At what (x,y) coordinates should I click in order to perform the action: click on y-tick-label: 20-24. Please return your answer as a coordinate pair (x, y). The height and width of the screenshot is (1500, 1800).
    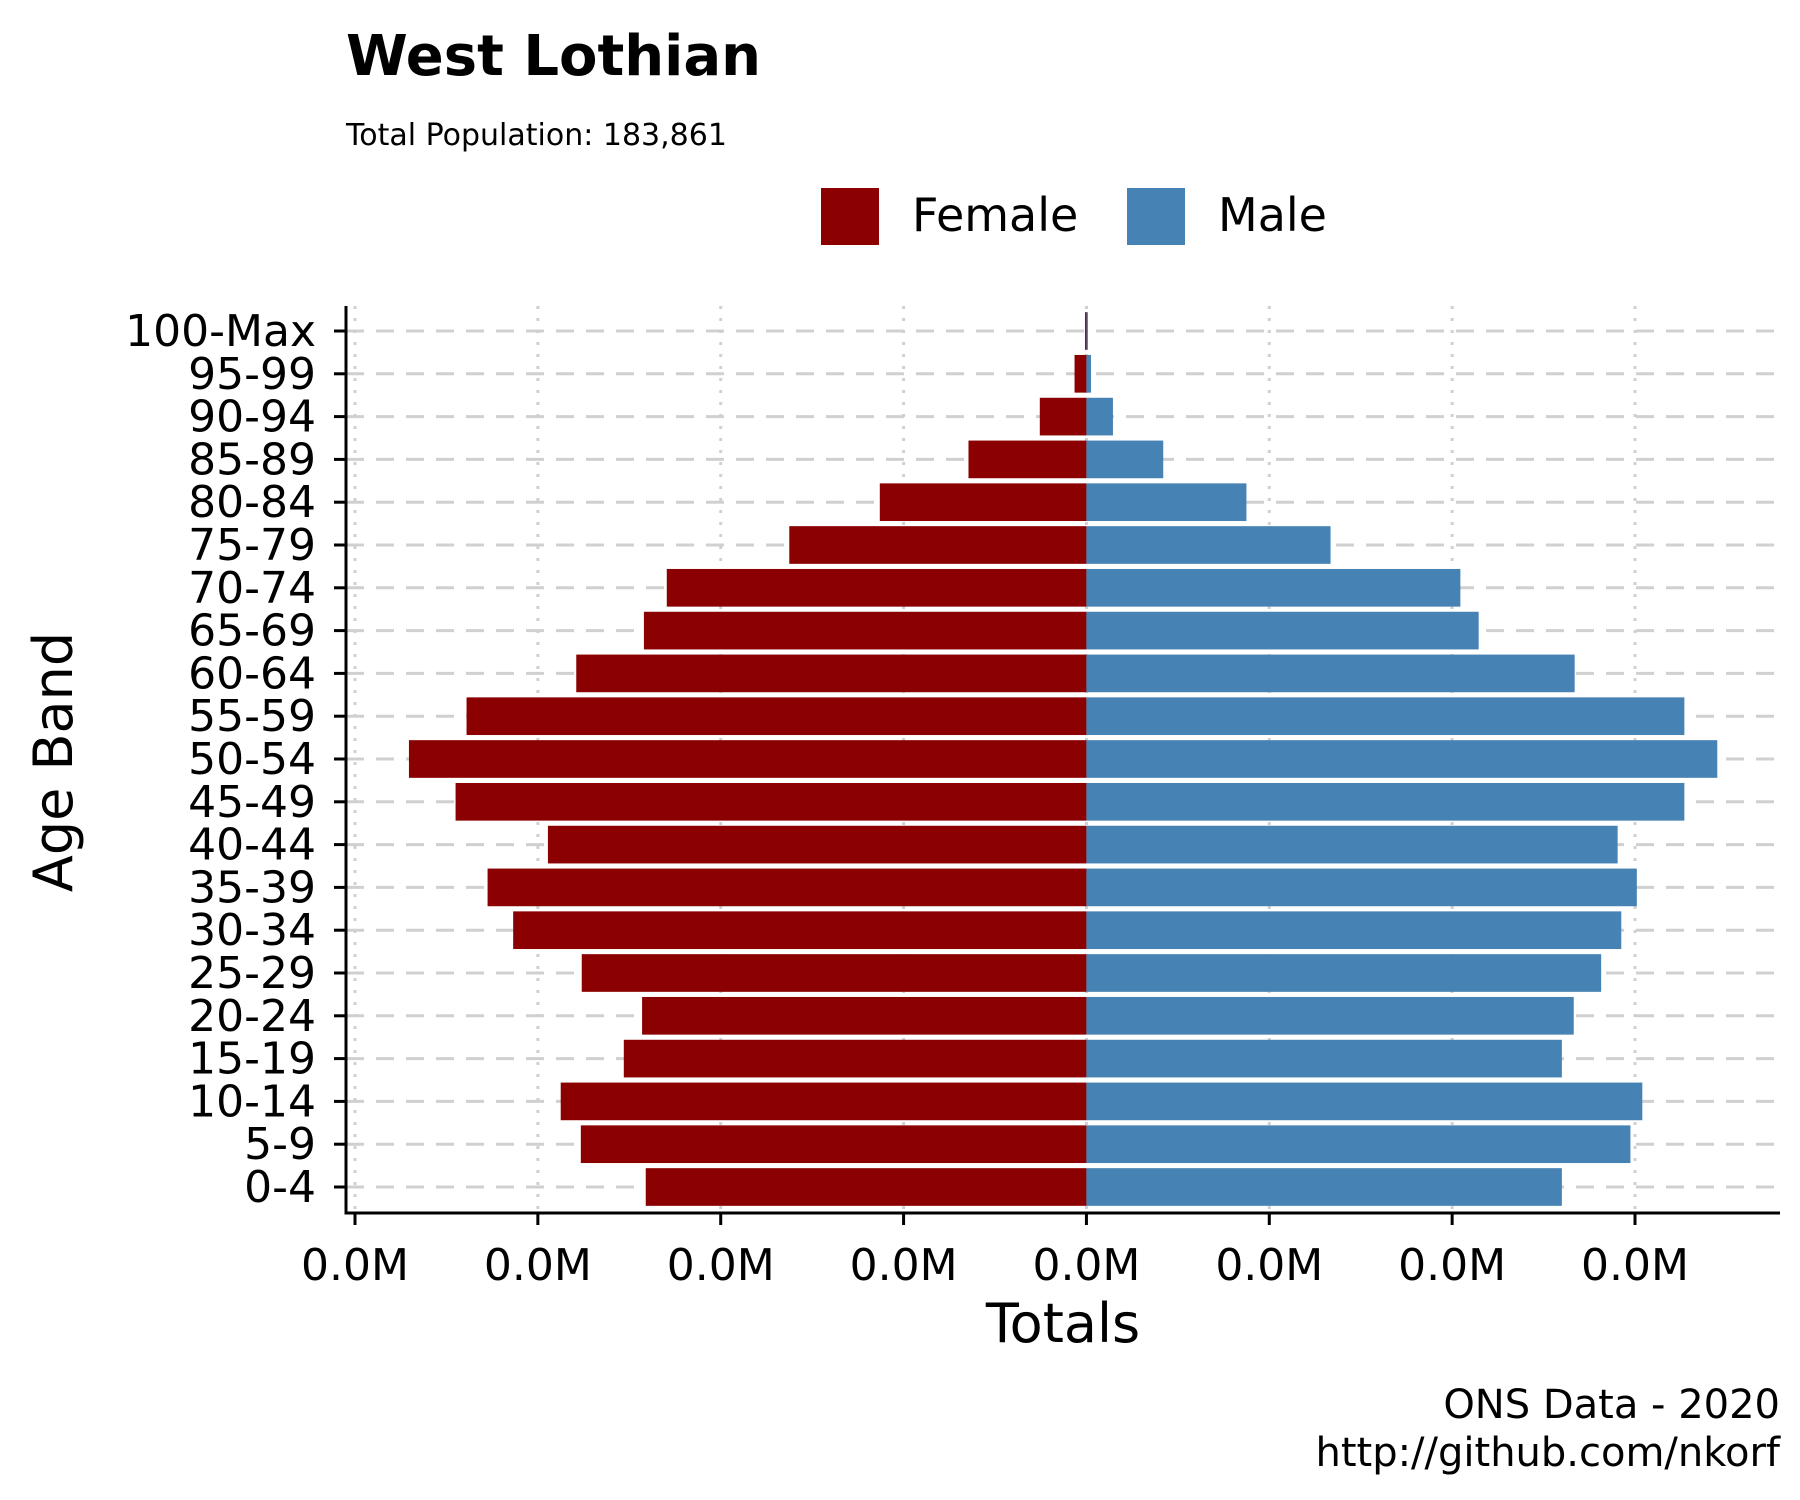
    Looking at the image, I should click on (252, 1016).